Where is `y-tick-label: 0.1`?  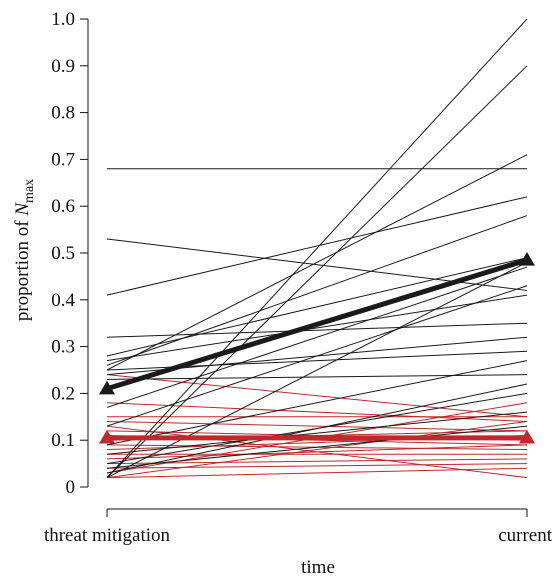 y-tick-label: 0.1 is located at coordinates (63, 440).